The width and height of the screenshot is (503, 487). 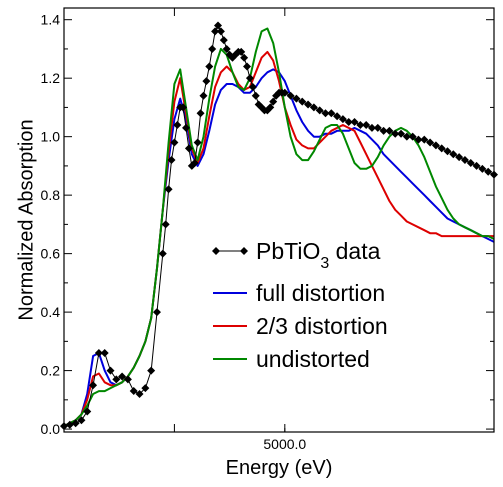 I want to click on x-tick-label: 5000.0, so click(x=284, y=444).